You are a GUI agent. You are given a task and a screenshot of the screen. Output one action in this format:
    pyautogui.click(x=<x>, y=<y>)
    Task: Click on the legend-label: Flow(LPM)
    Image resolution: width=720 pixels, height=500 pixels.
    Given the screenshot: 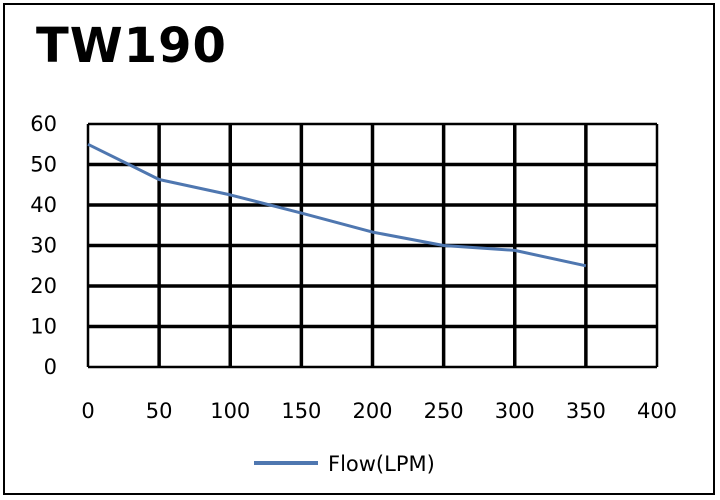 What is the action you would take?
    pyautogui.click(x=381, y=464)
    